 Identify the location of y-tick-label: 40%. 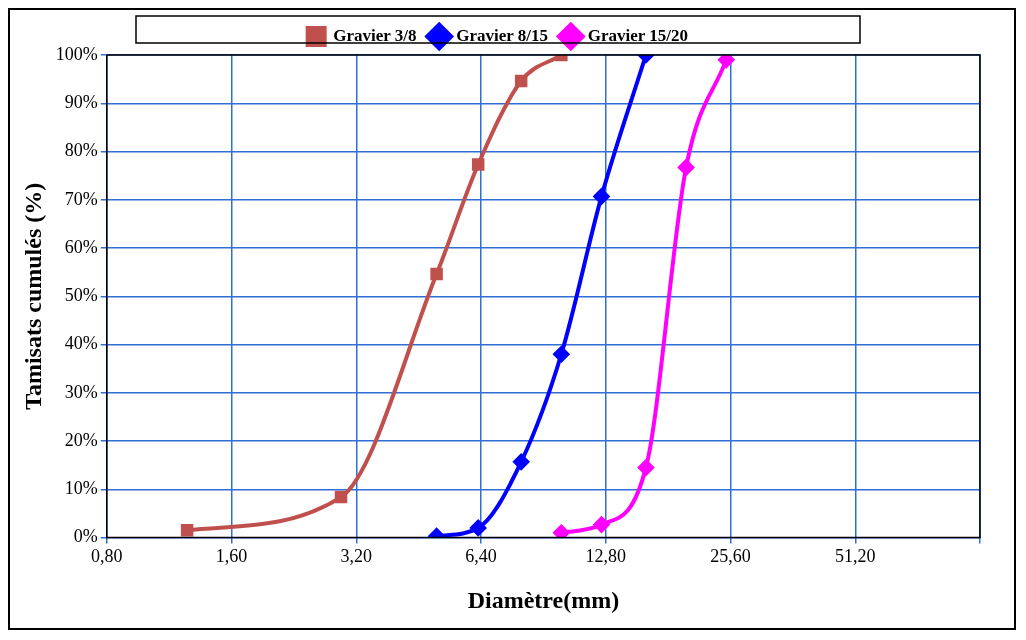
(81, 343).